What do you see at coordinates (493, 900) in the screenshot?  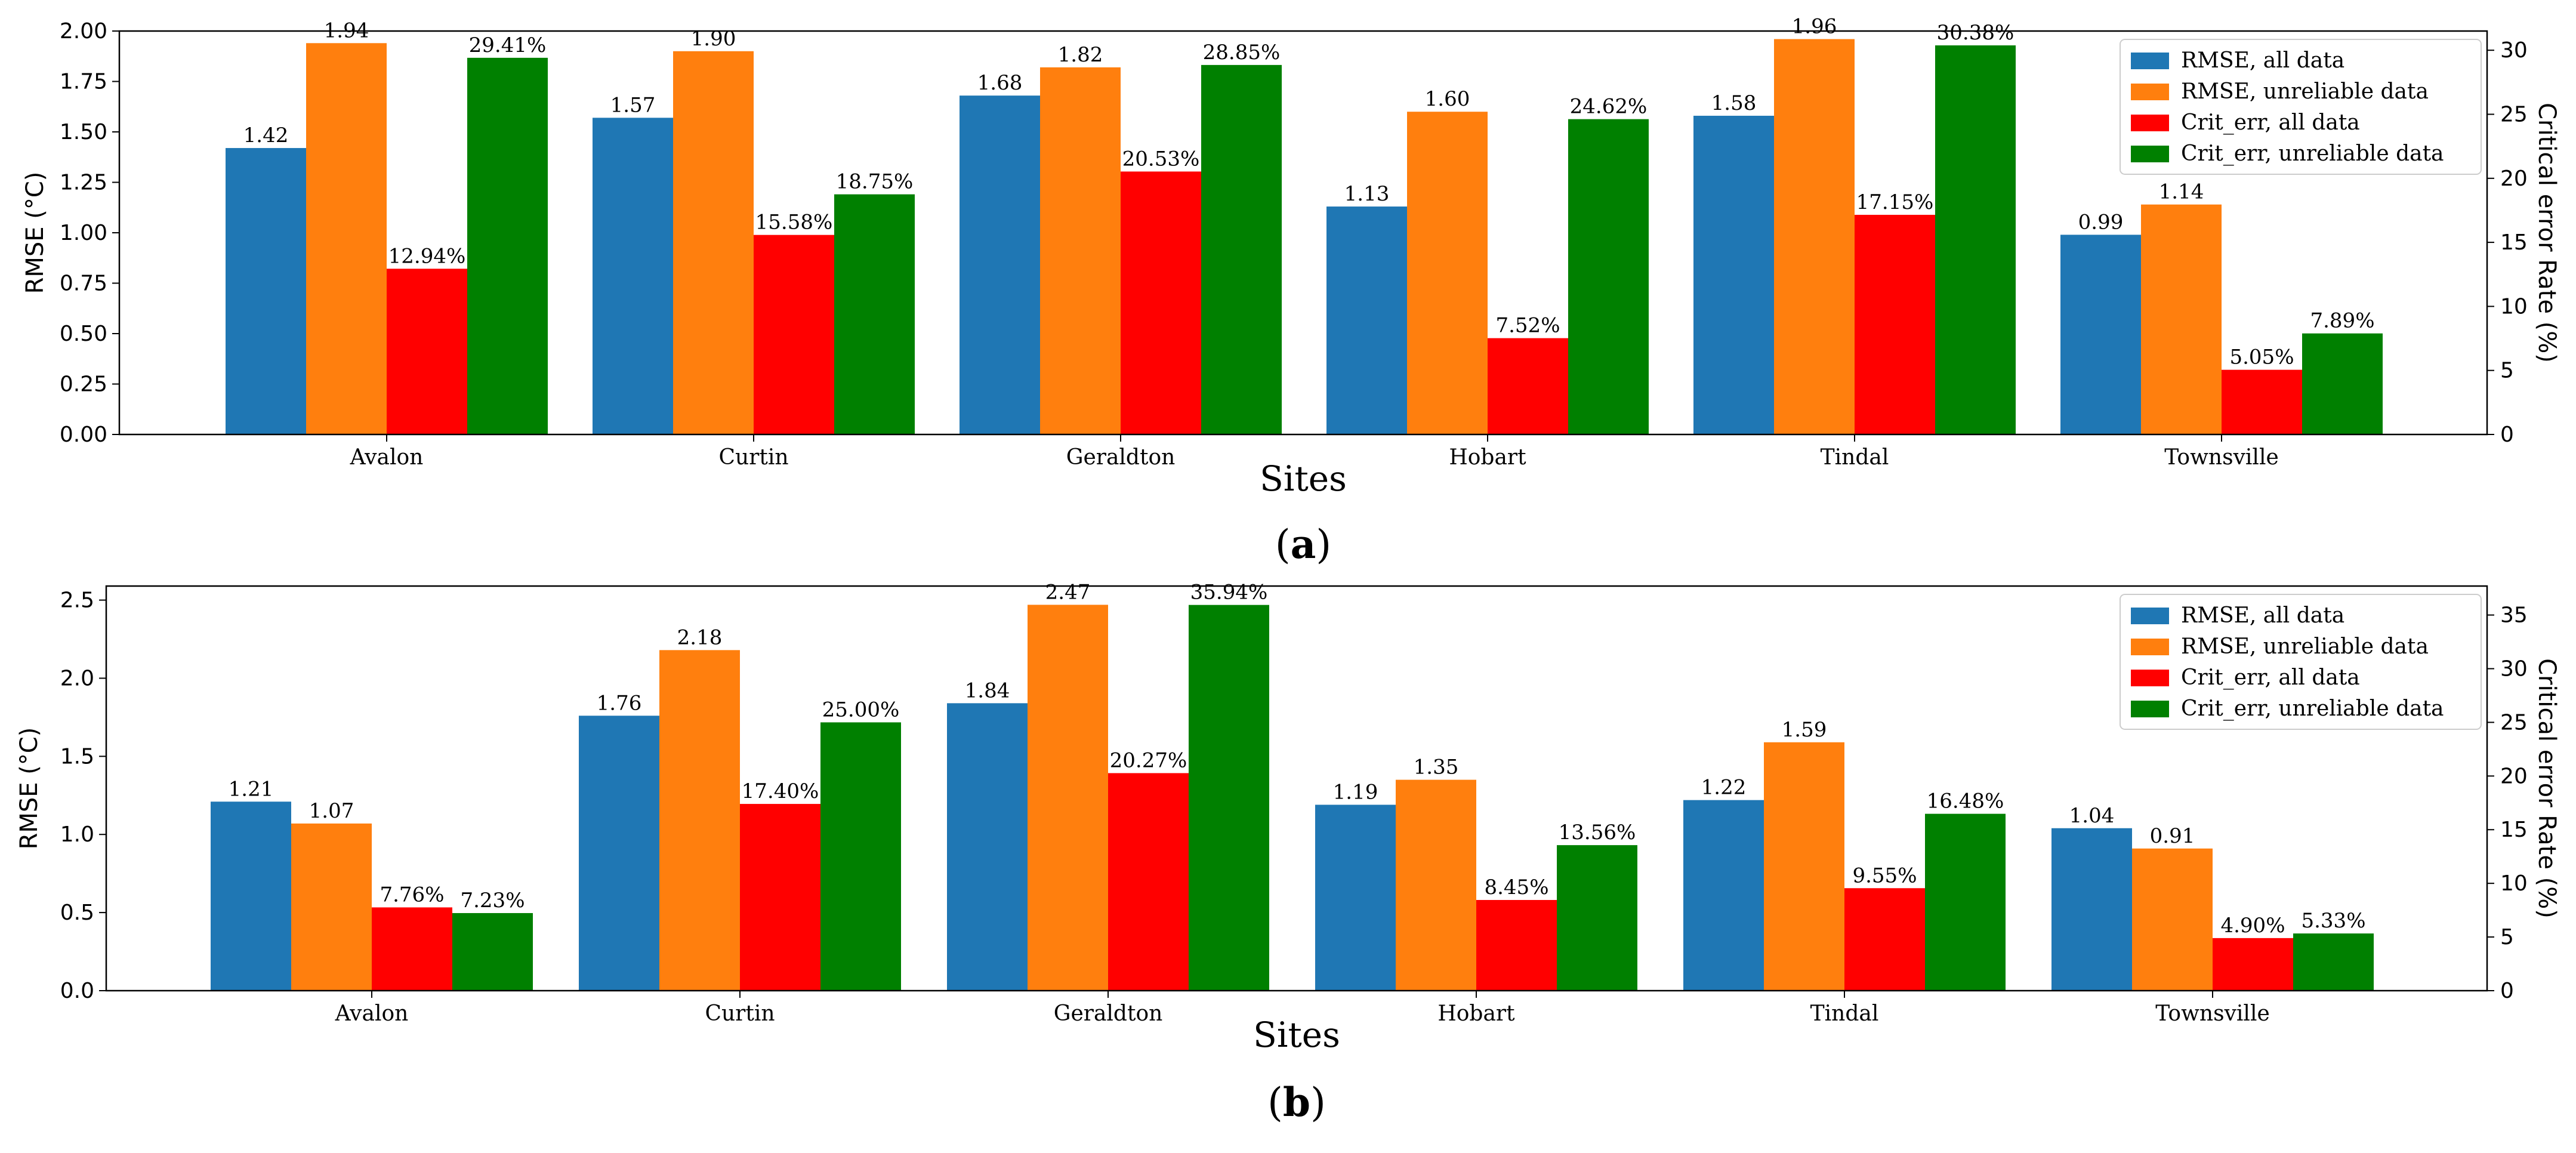 I see `bar-value-label: 7.23%` at bounding box center [493, 900].